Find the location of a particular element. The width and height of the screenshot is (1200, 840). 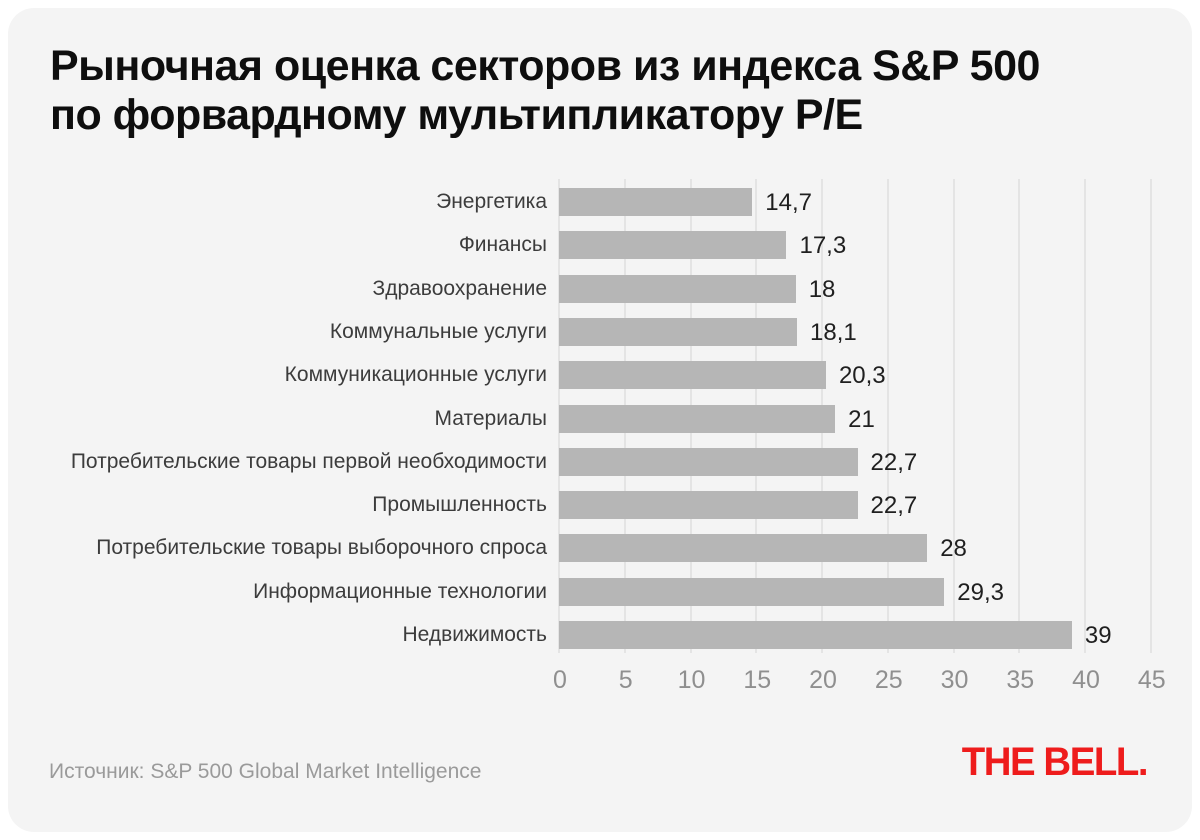

bar-row: Материалы 21 is located at coordinates (600, 418).